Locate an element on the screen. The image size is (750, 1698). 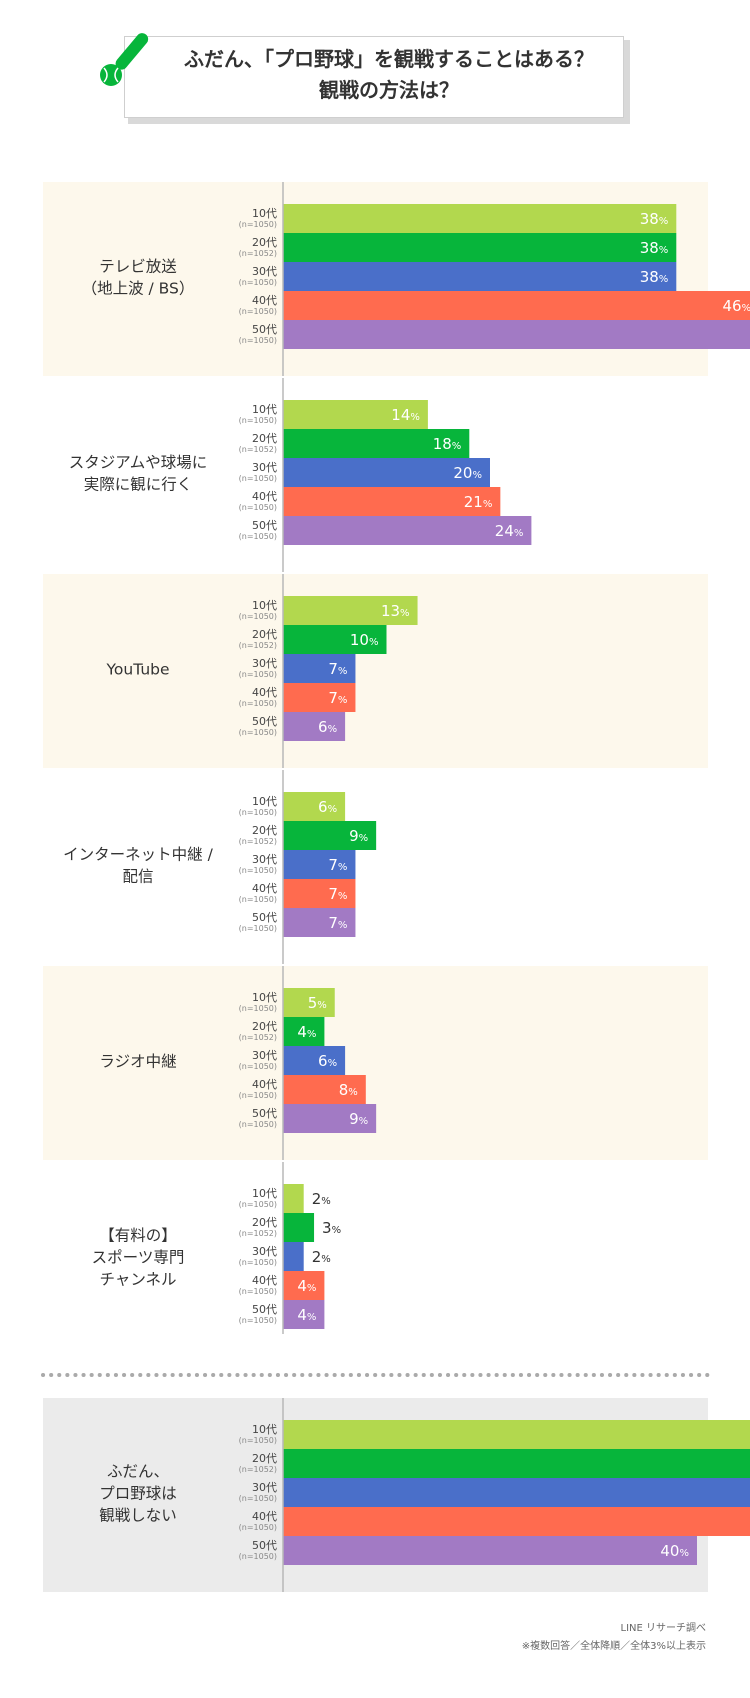
title-line-2: 観戦の方法は？ is located at coordinates (389, 90).